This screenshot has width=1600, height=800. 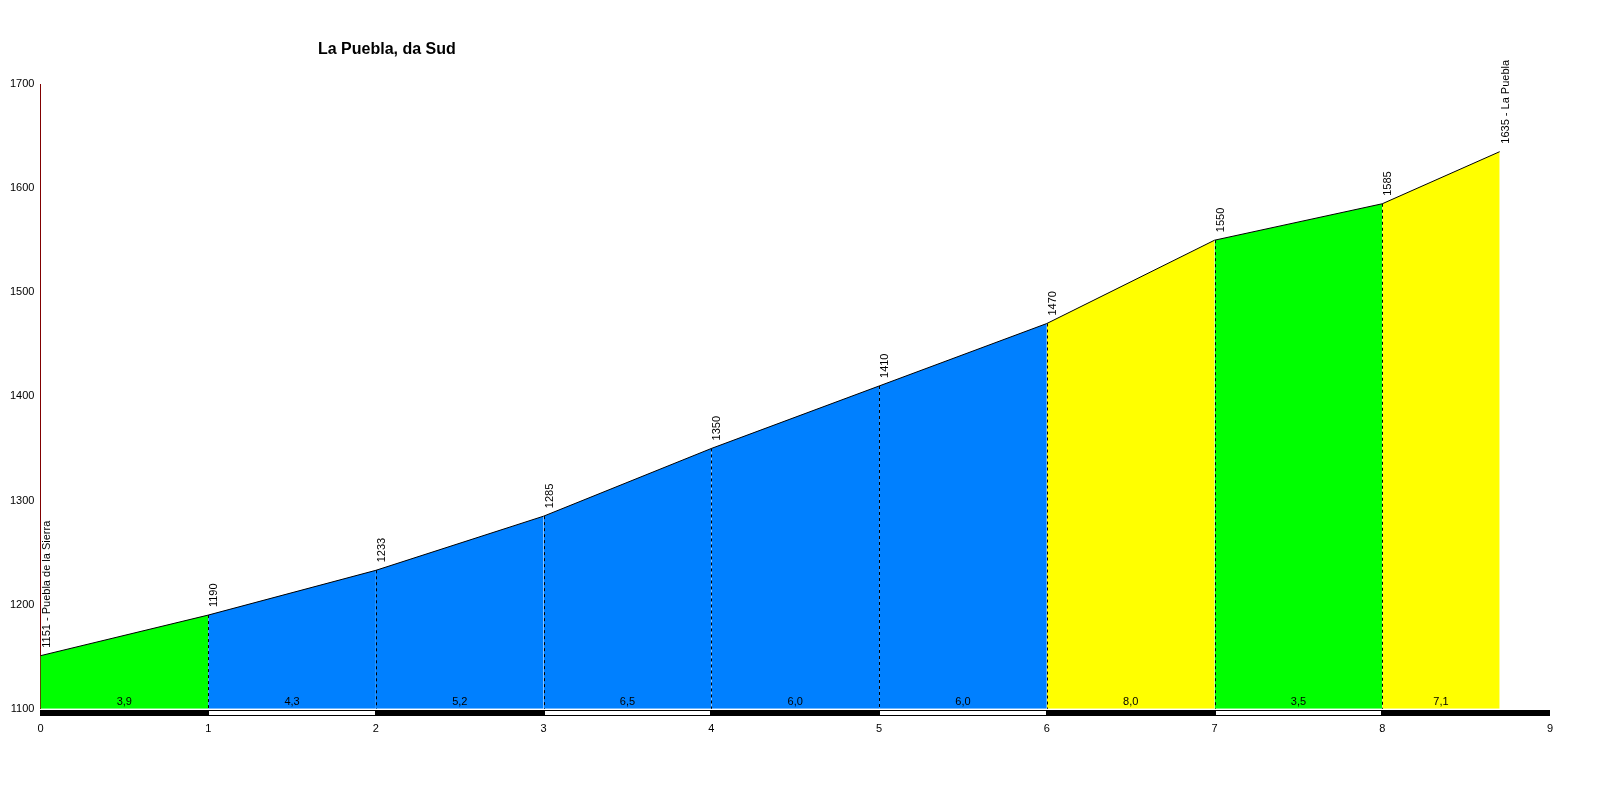 I want to click on annotation: 8,0, so click(x=1131, y=701).